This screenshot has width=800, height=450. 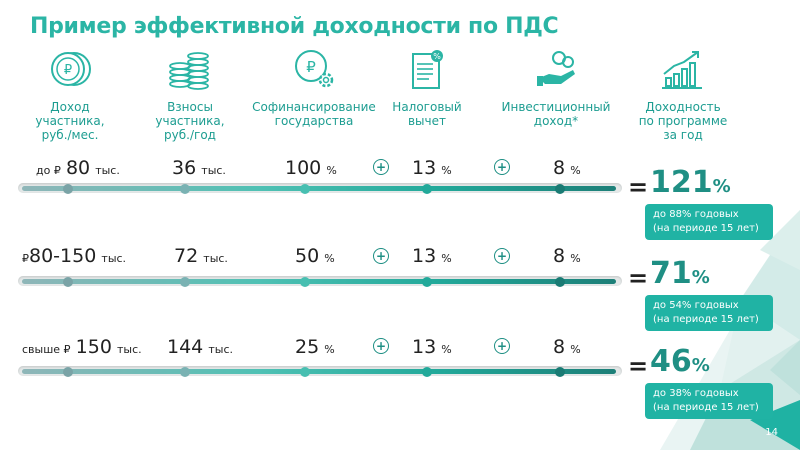 I want to click on row-2-result: 71%, so click(x=680, y=273).